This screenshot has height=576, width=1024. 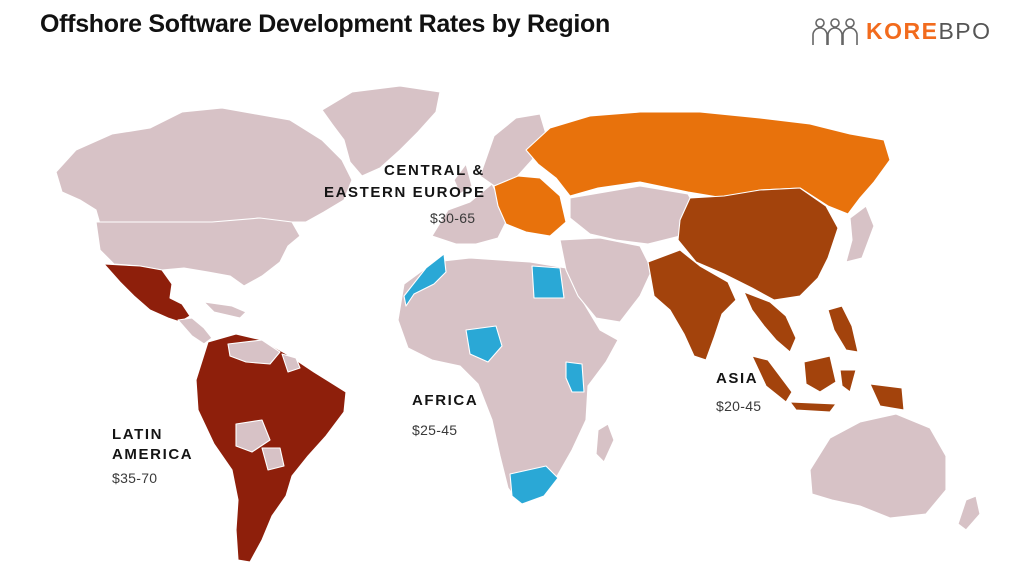 What do you see at coordinates (463, 179) in the screenshot?
I see `uk` at bounding box center [463, 179].